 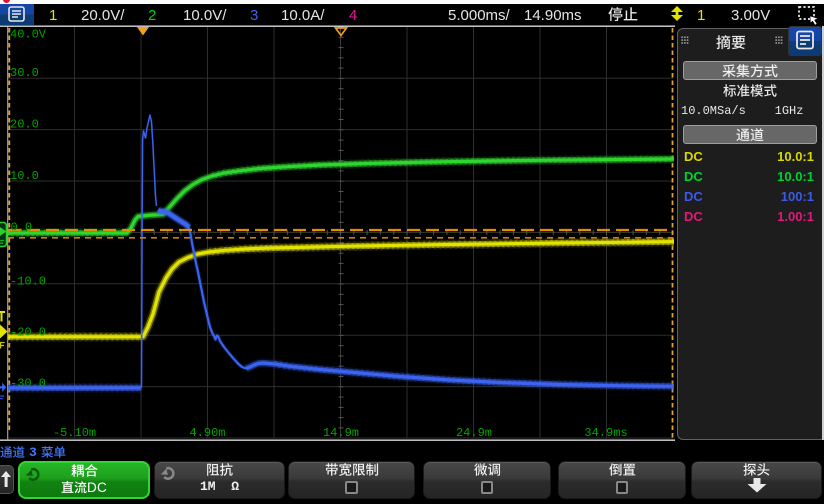 What do you see at coordinates (28, 35) in the screenshot?
I see `svg-text: 40.0V` at bounding box center [28, 35].